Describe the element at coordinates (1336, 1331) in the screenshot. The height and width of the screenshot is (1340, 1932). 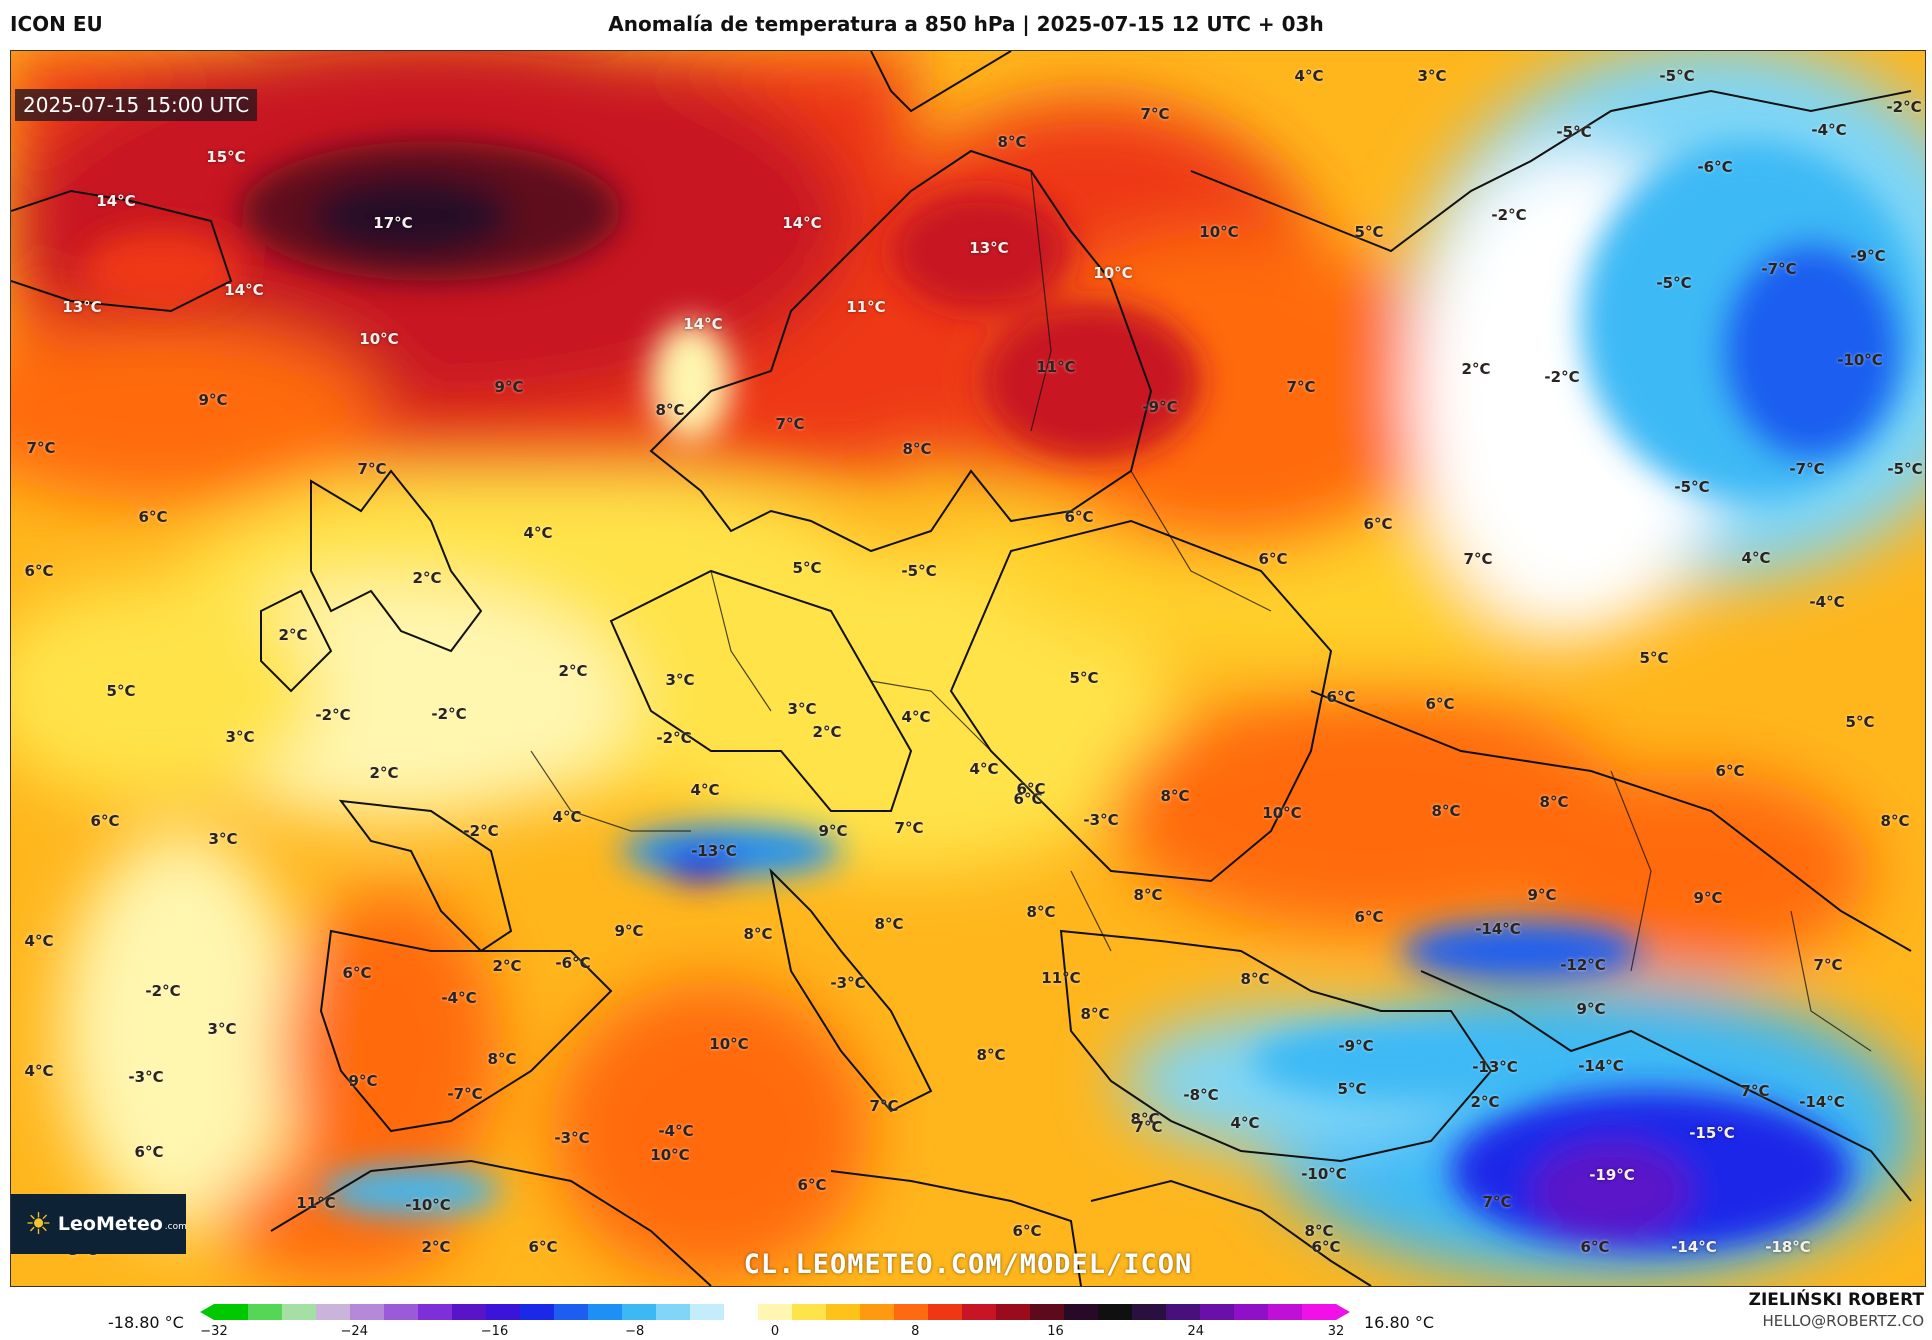
I see `colorbar-tick-label: 32` at that location.